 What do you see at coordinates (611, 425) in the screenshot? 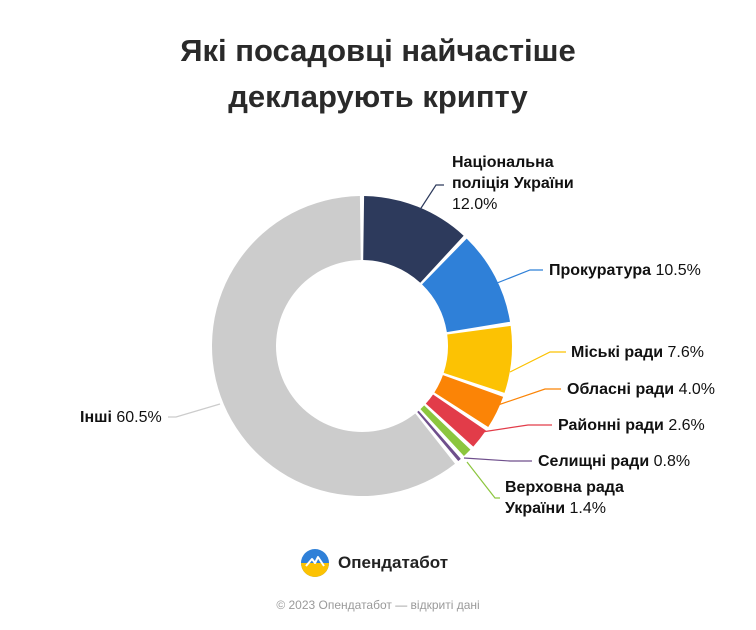
I see `label-raion-name: Районні ради` at bounding box center [611, 425].